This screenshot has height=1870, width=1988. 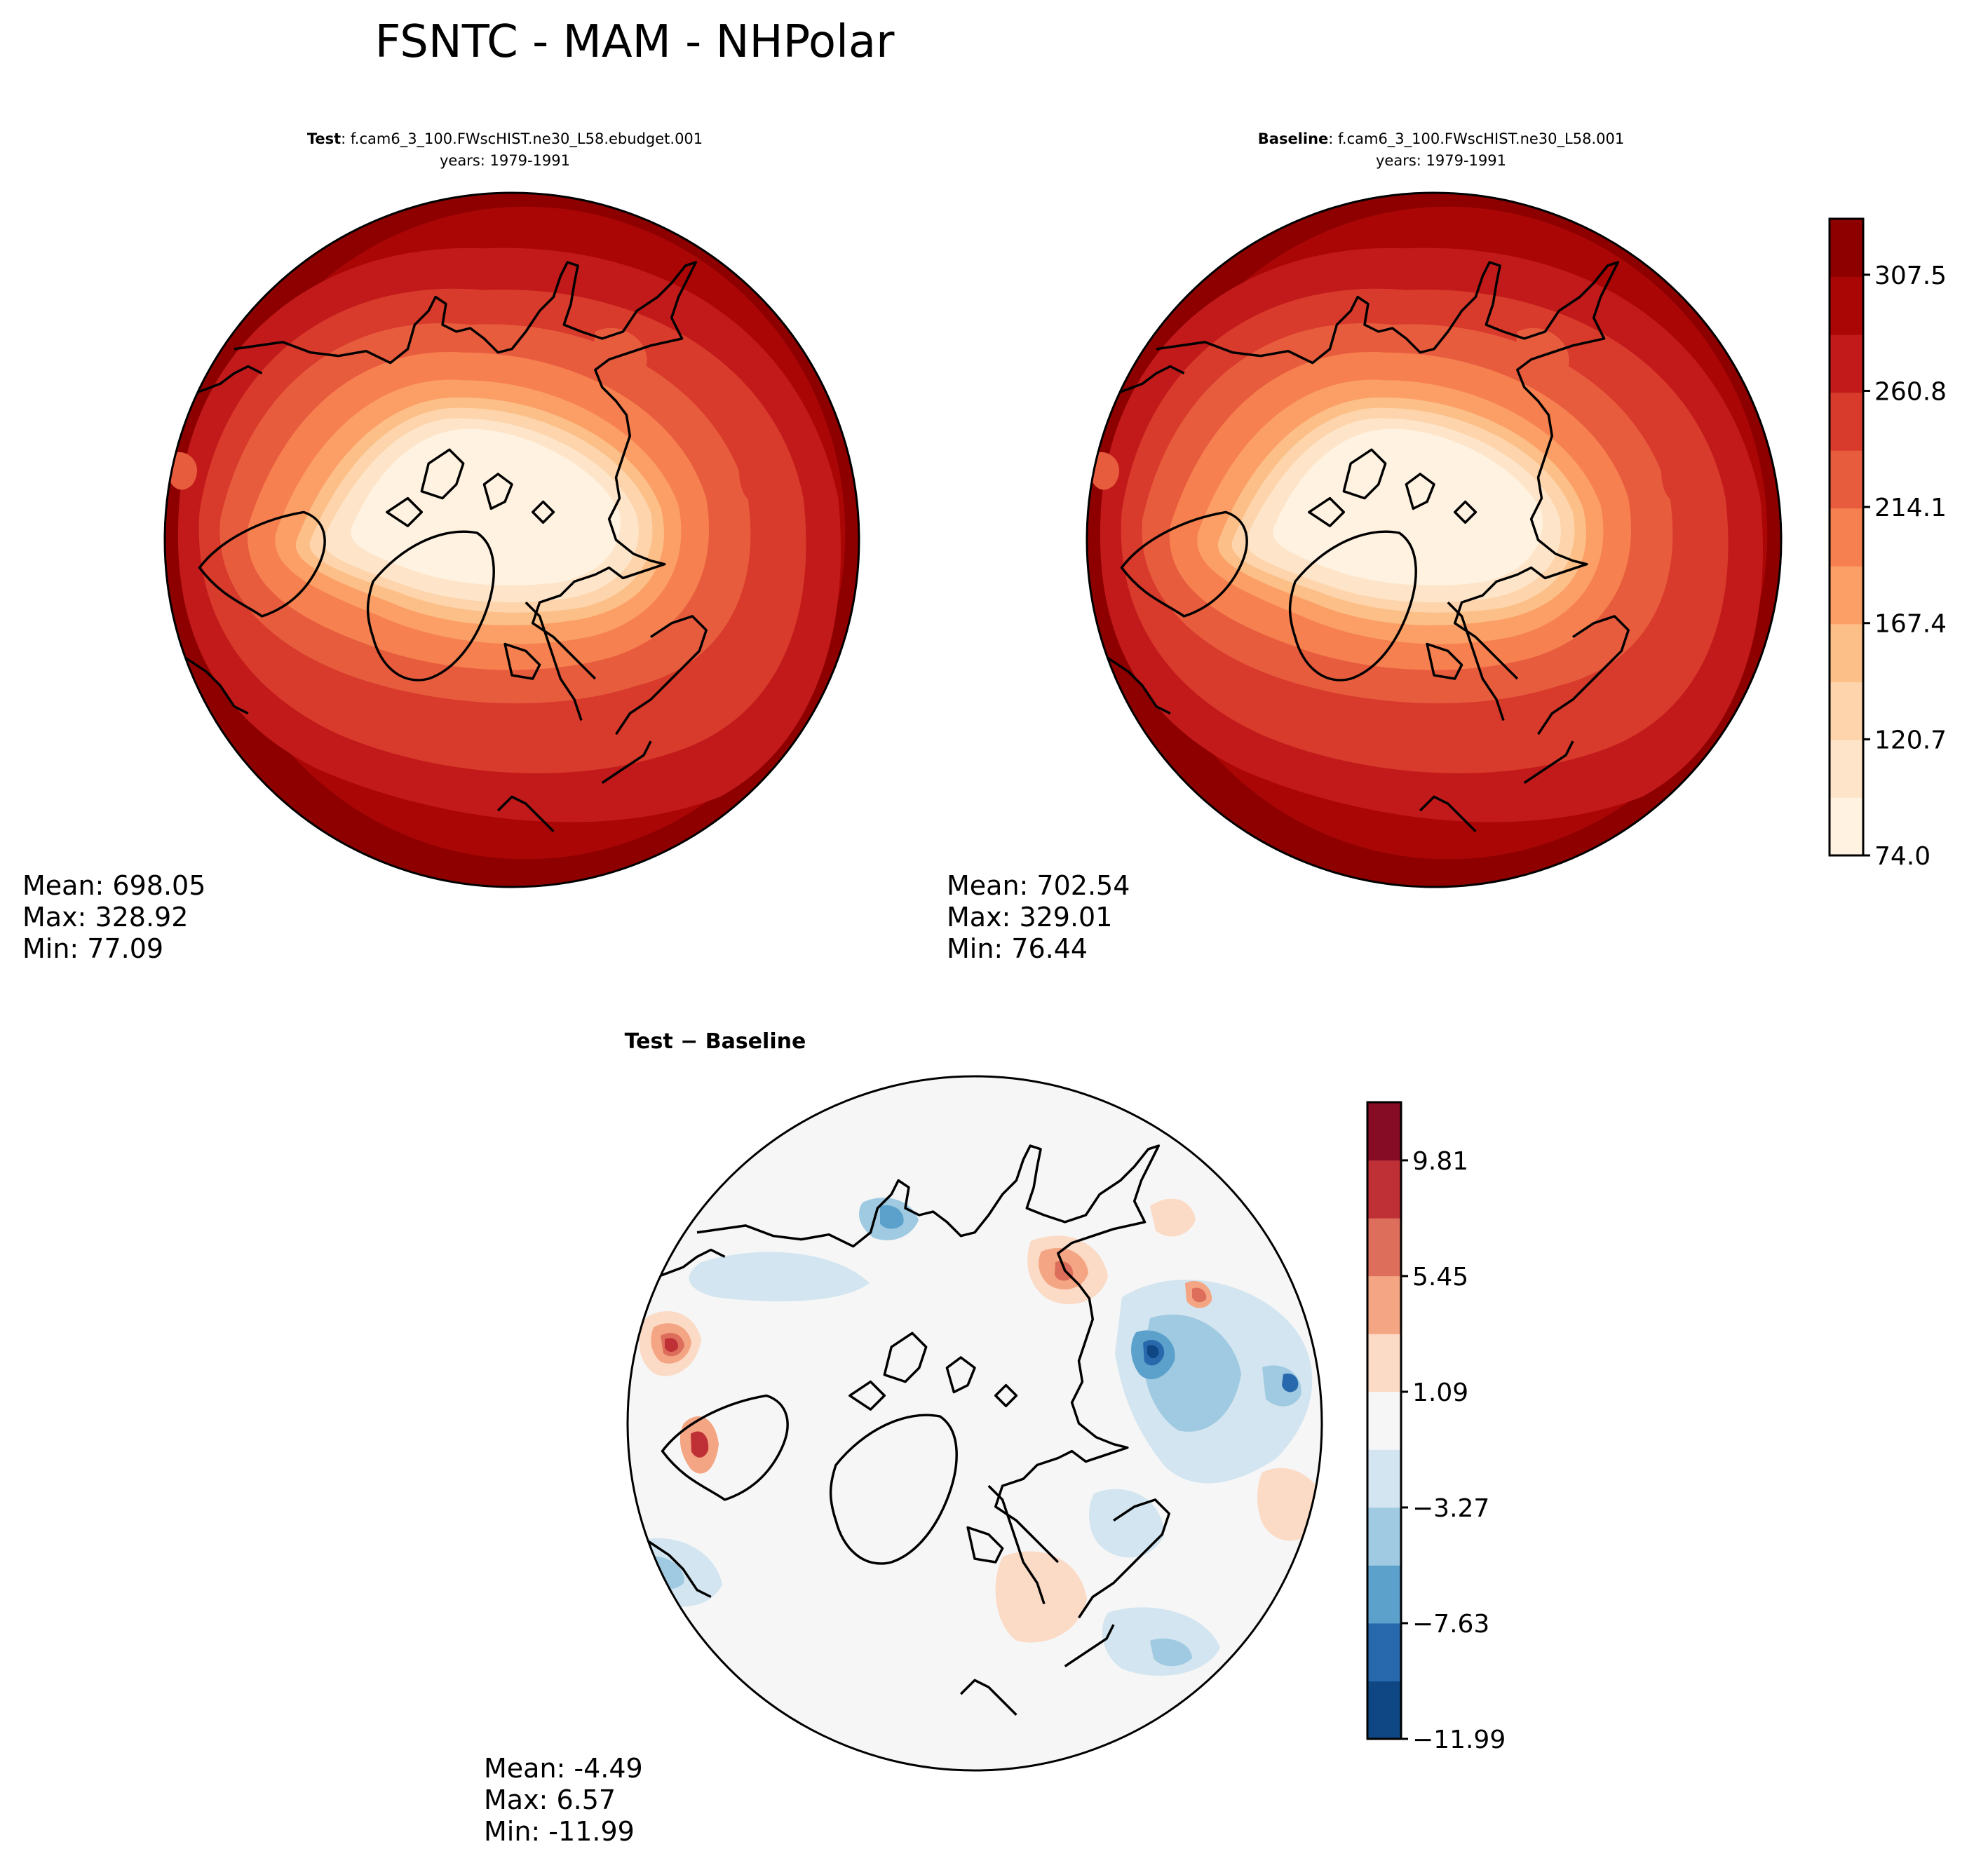 What do you see at coordinates (1911, 624) in the screenshot?
I see `colorbar-main-tick-label: 167.4` at bounding box center [1911, 624].